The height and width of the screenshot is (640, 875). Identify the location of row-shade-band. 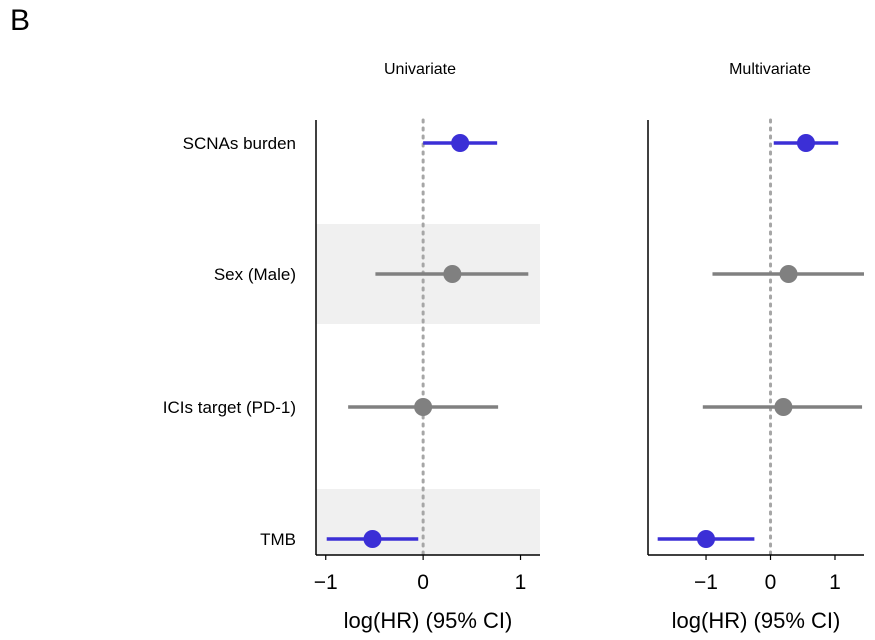
(428, 522).